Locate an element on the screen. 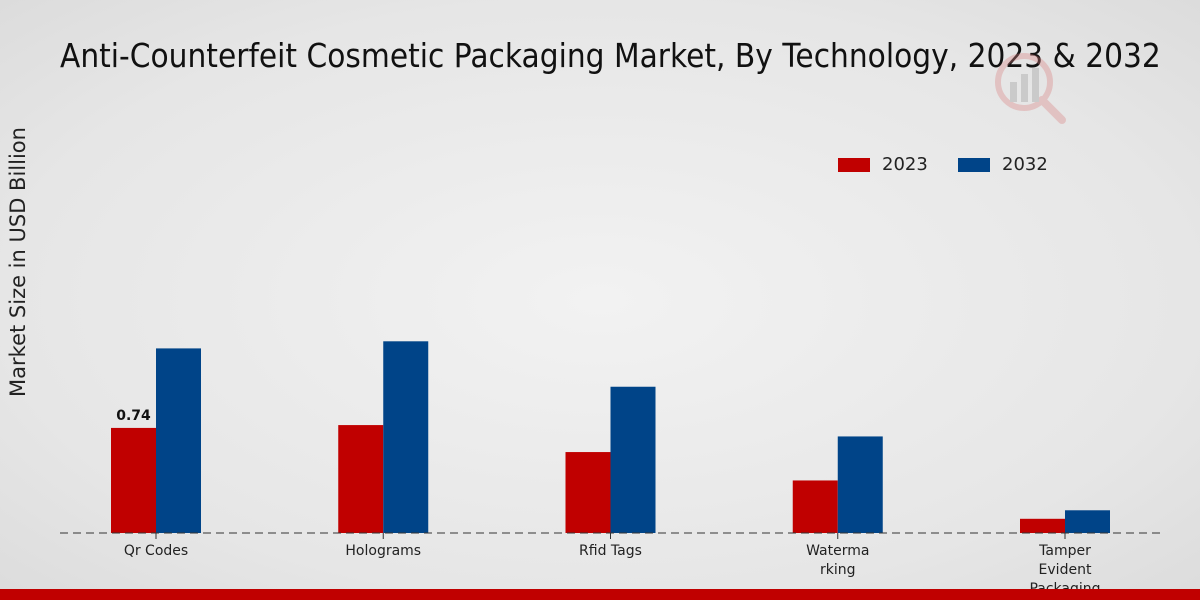 The height and width of the screenshot is (600, 1200). legend-item-2032: 2032 is located at coordinates (1003, 164).